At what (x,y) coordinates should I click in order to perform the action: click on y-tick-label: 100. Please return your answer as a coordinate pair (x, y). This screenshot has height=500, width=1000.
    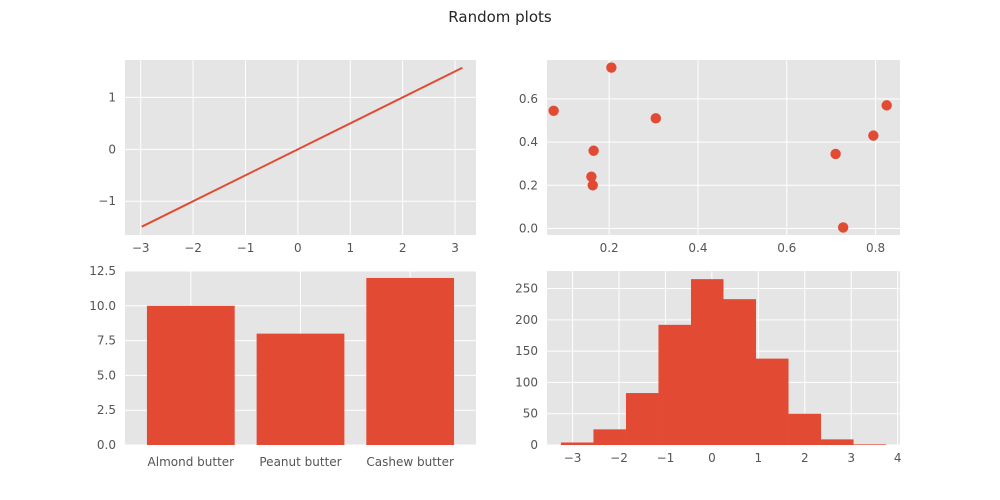
    Looking at the image, I should click on (526, 382).